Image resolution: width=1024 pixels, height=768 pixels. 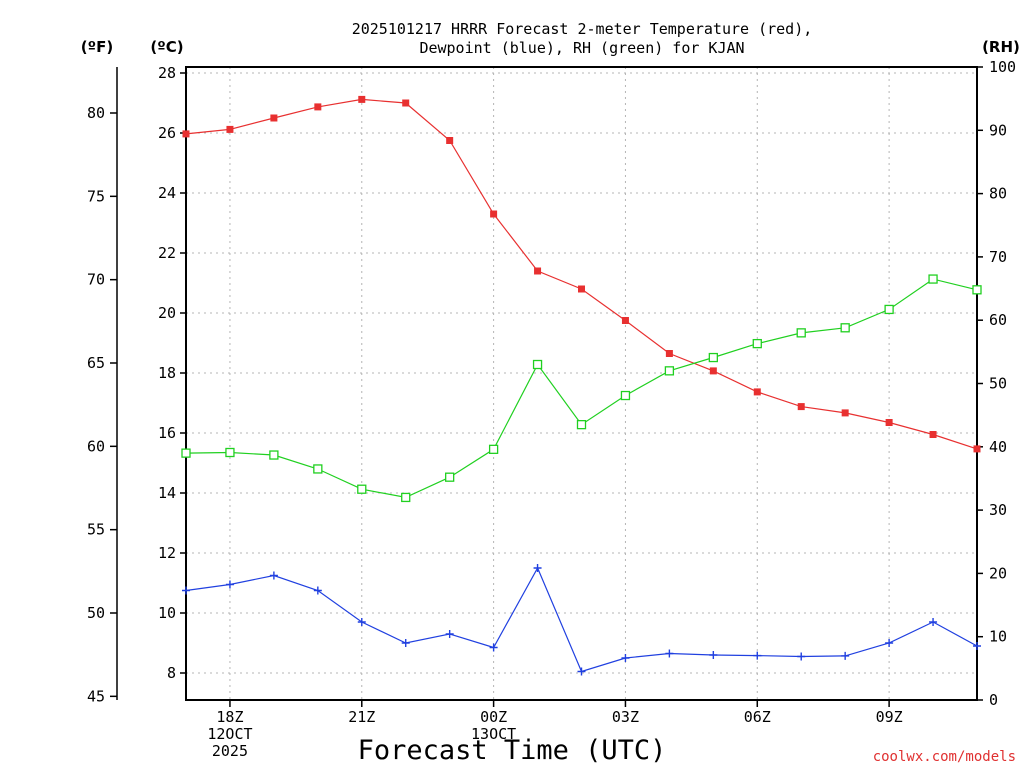 I want to click on celsius-tick-label: 10, so click(x=167, y=613).